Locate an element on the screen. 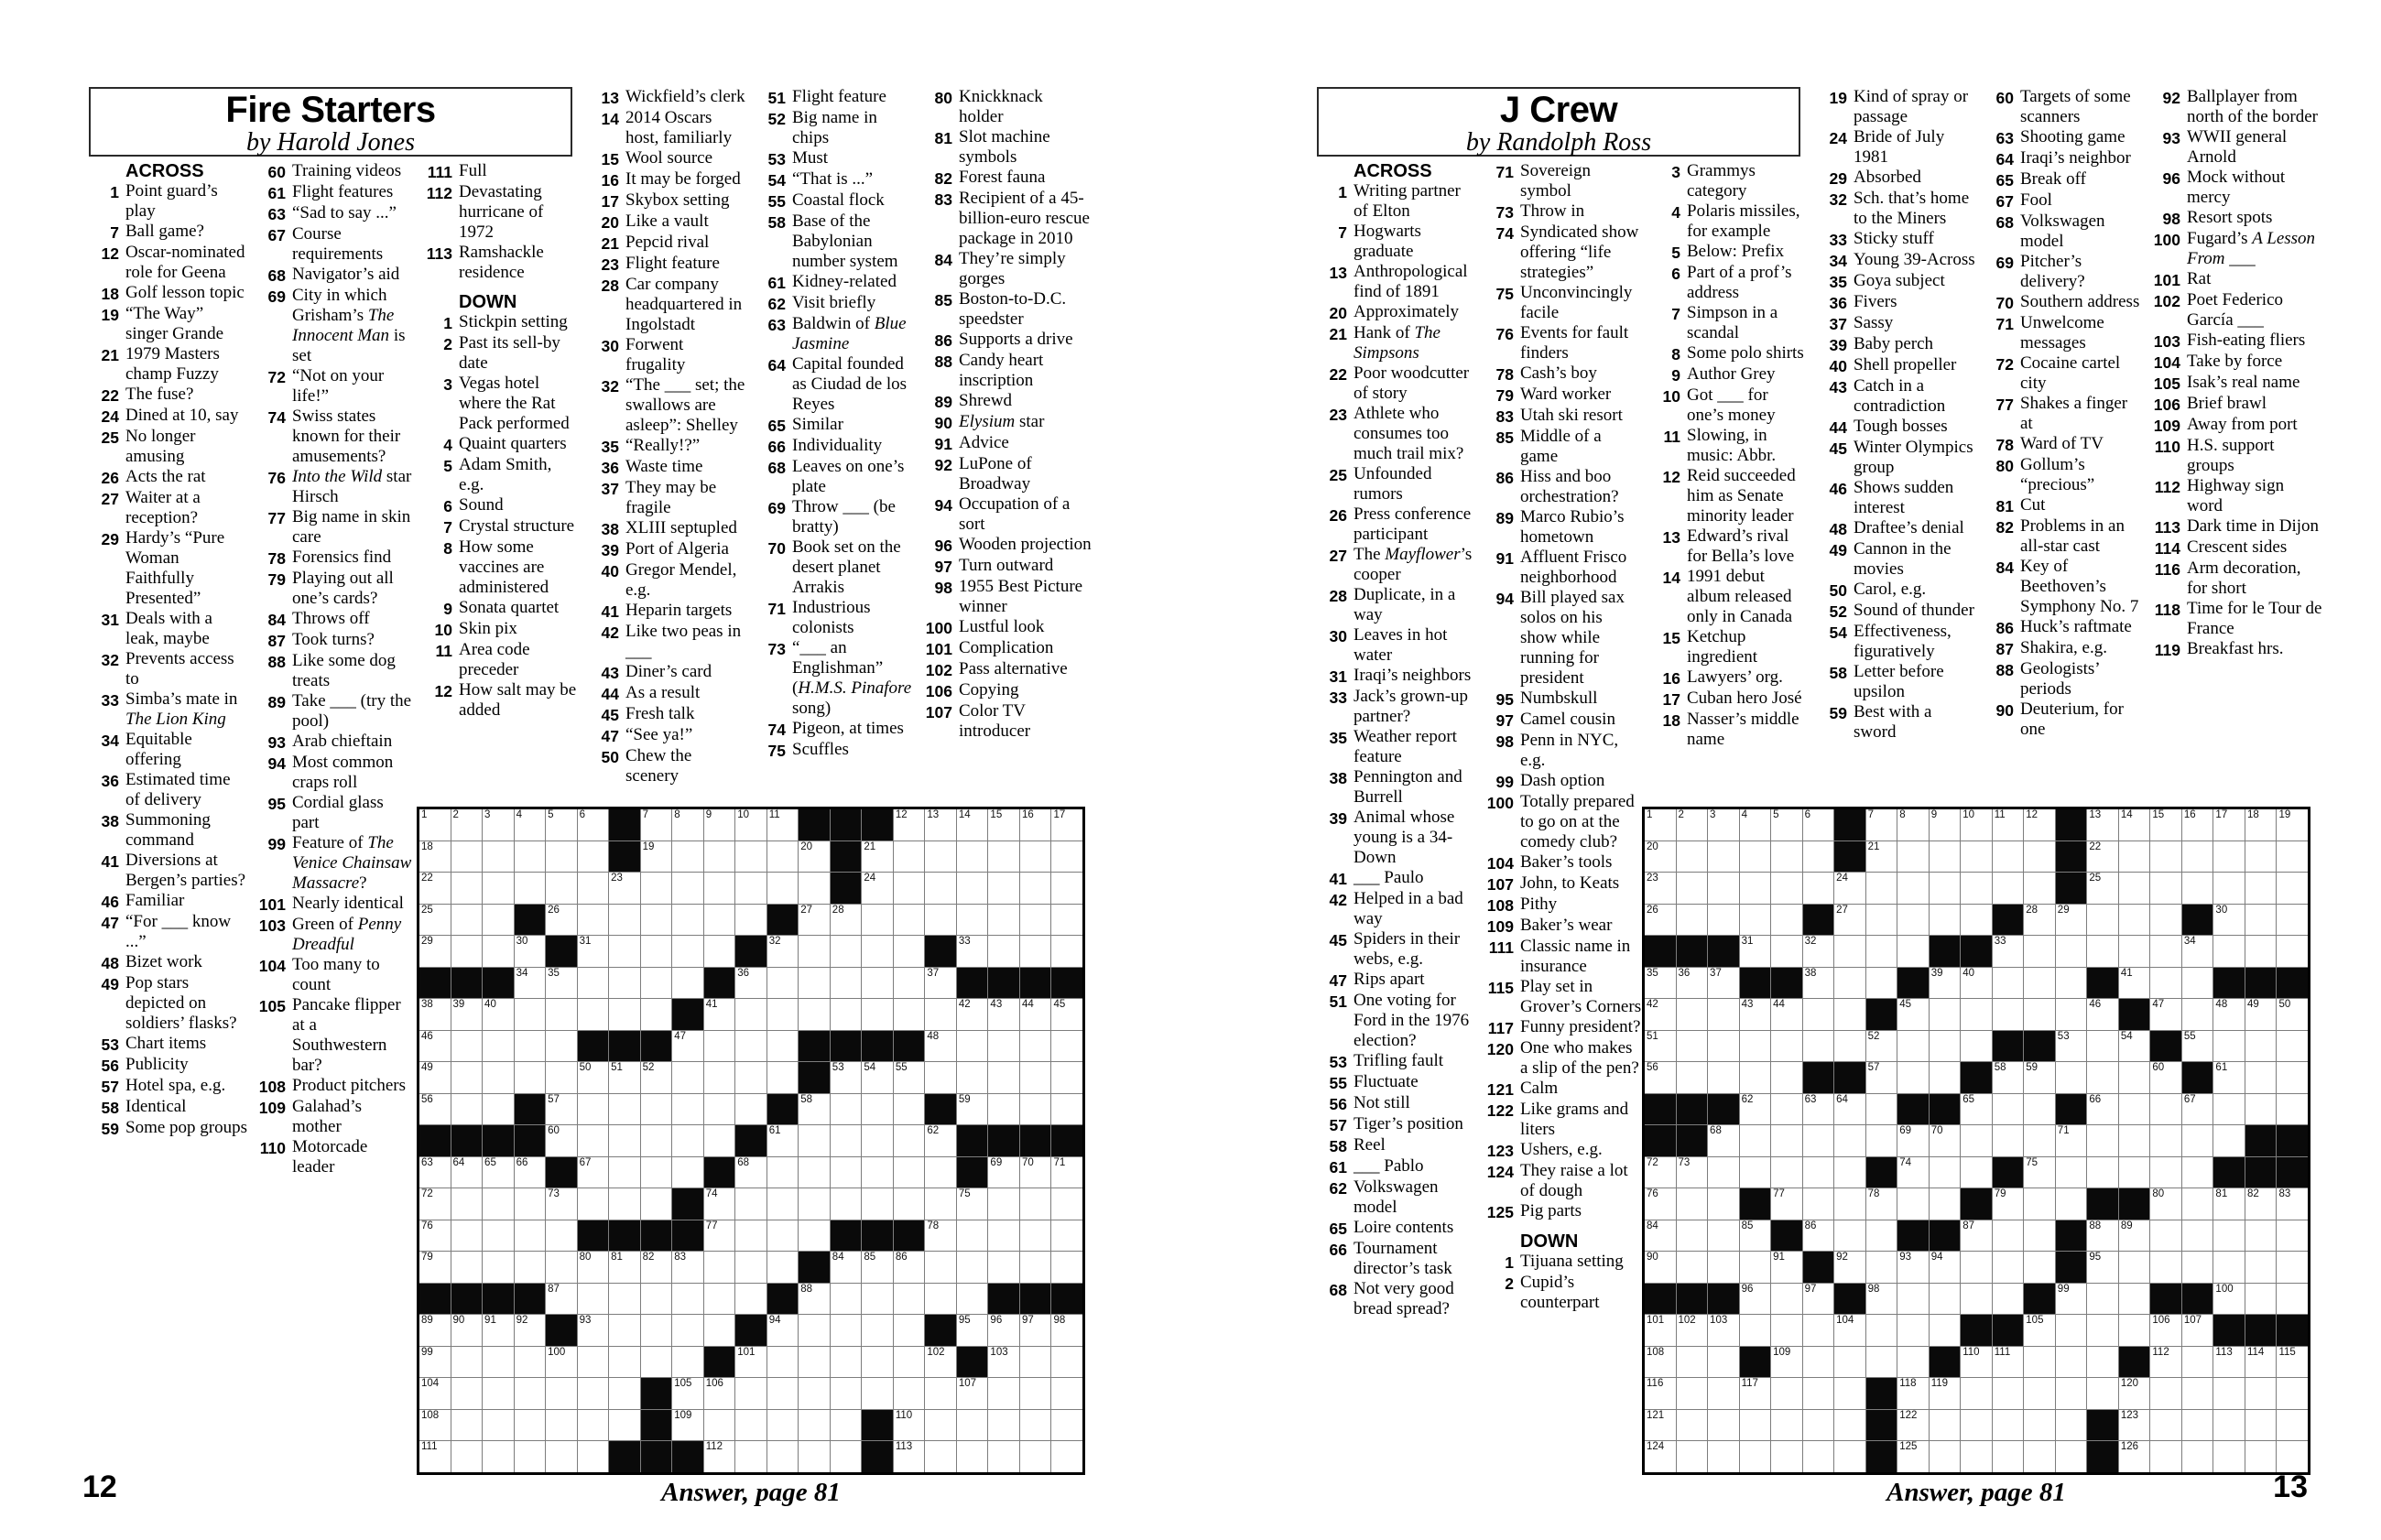  cell-number: 96 is located at coordinates (996, 1321).